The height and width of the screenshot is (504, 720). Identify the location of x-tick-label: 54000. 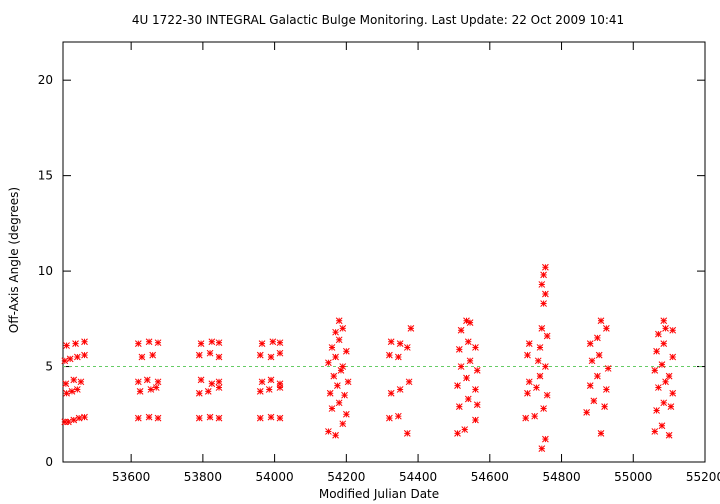
(275, 477).